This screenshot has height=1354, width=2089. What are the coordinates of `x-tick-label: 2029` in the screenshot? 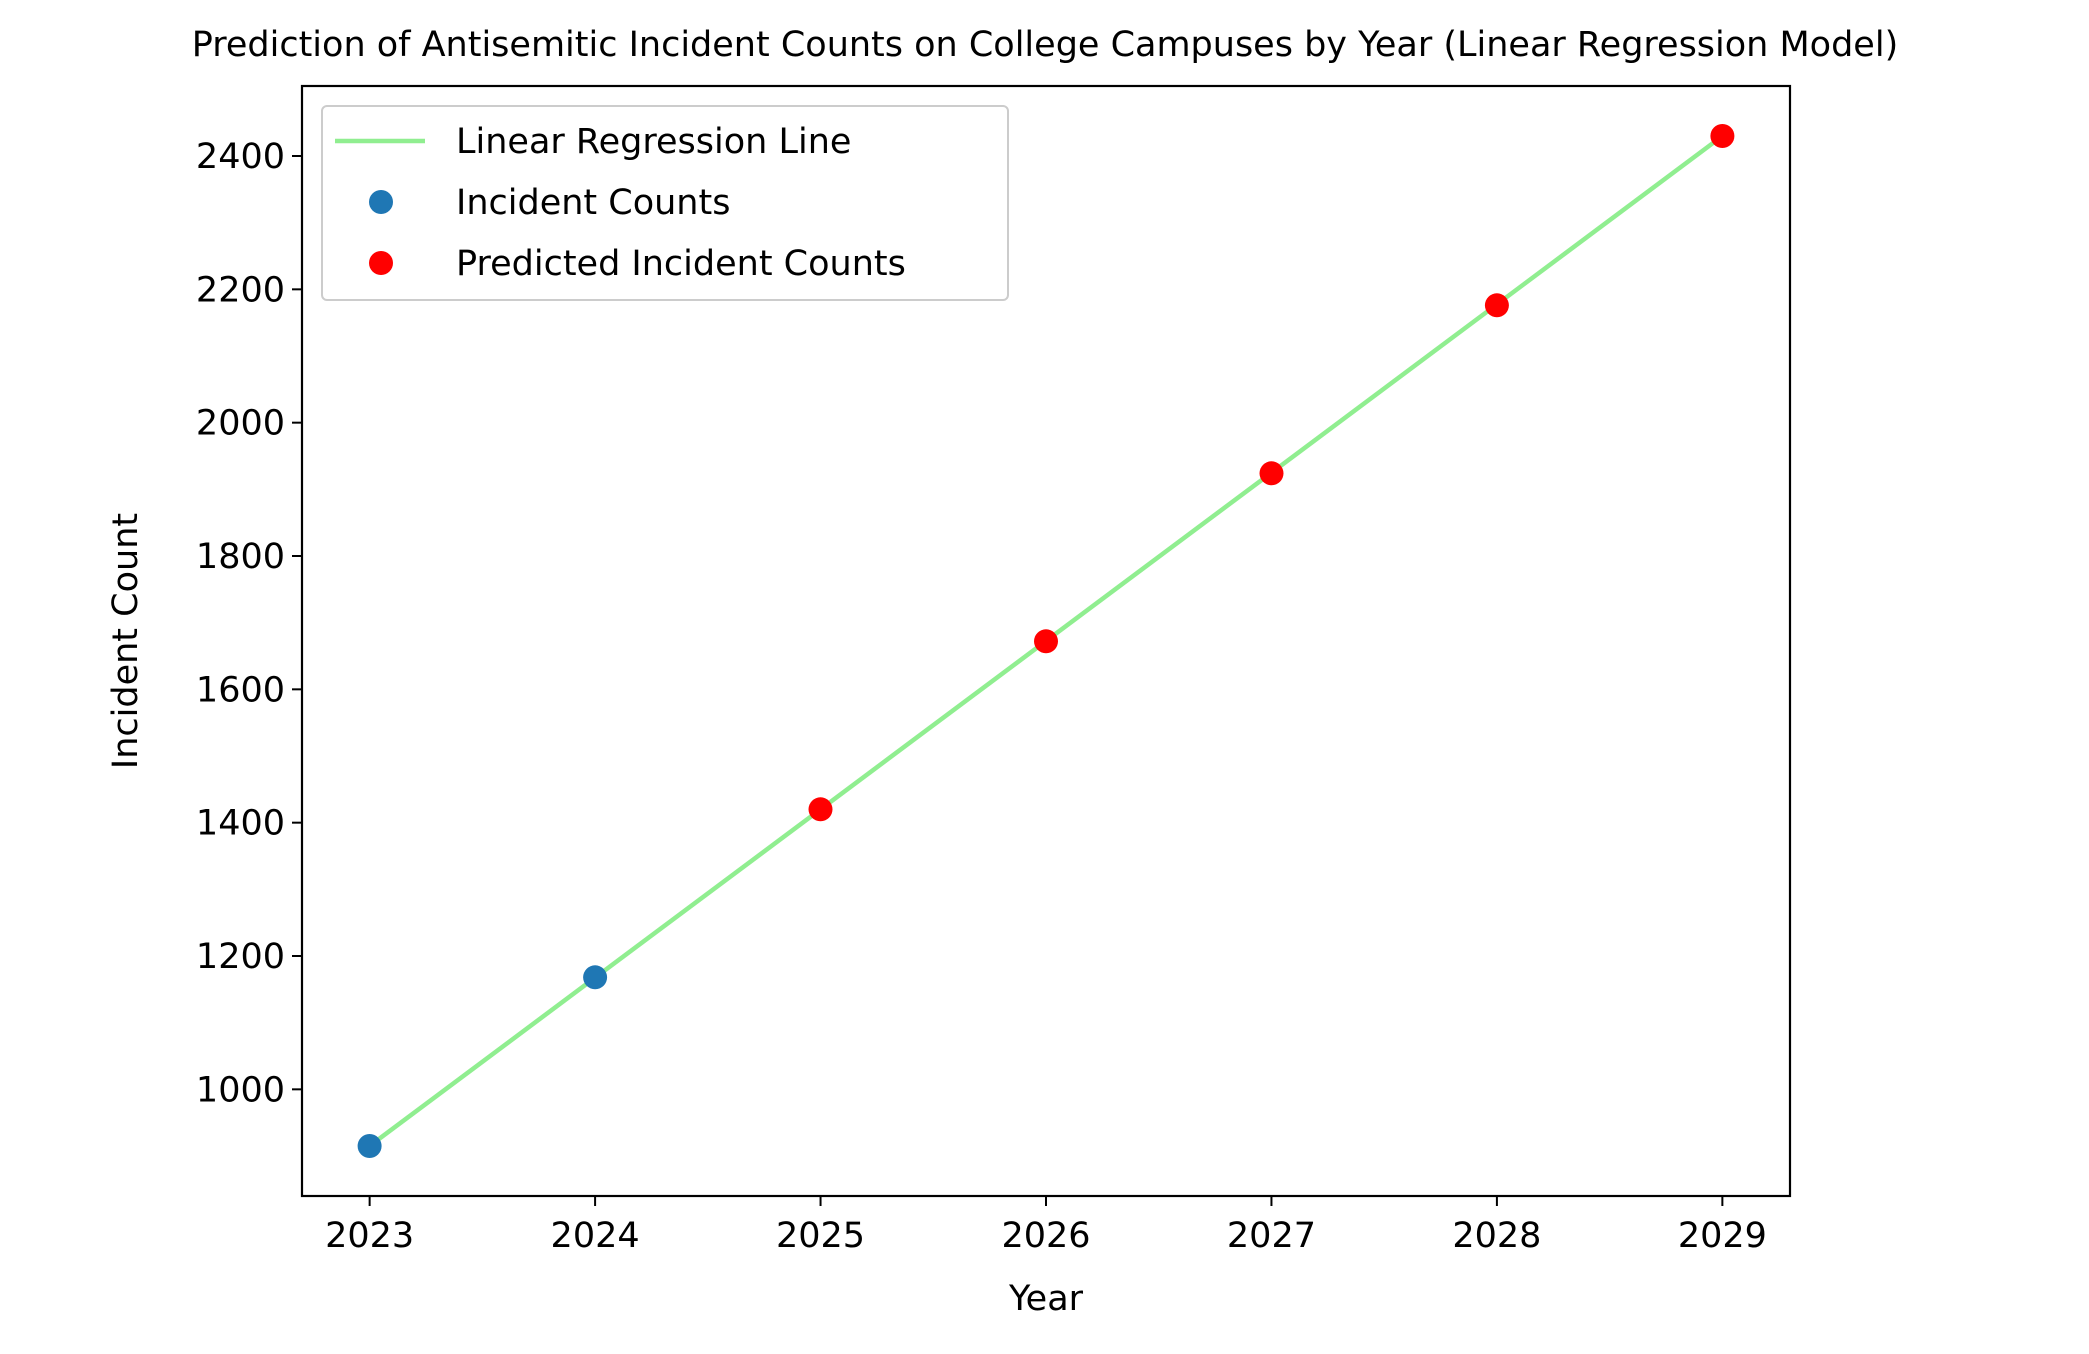 It's located at (1722, 1236).